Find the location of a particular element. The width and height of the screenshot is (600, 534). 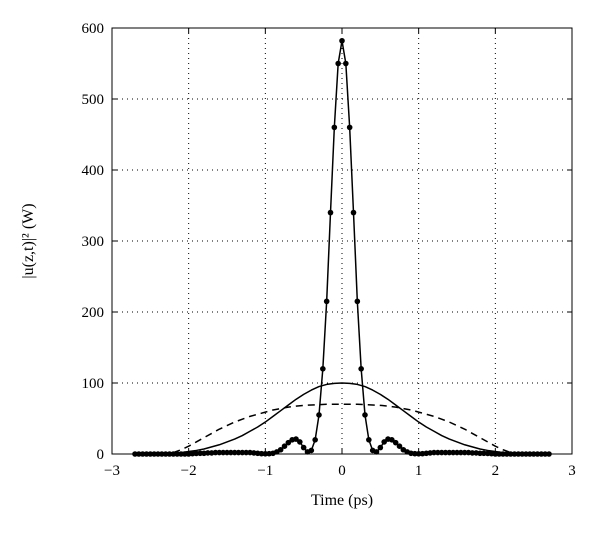

y-tick-labels: 0 100 200 300 400 500 600 is located at coordinates (93, 242).